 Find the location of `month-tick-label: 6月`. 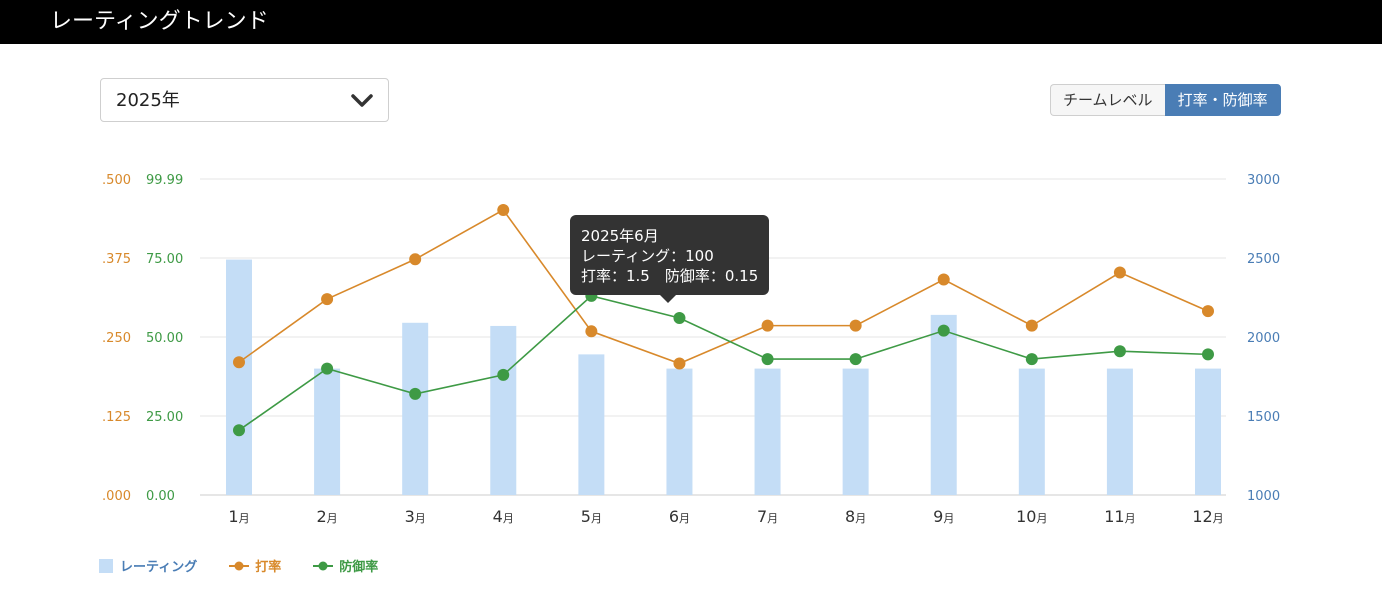

month-tick-label: 6月 is located at coordinates (679, 516).